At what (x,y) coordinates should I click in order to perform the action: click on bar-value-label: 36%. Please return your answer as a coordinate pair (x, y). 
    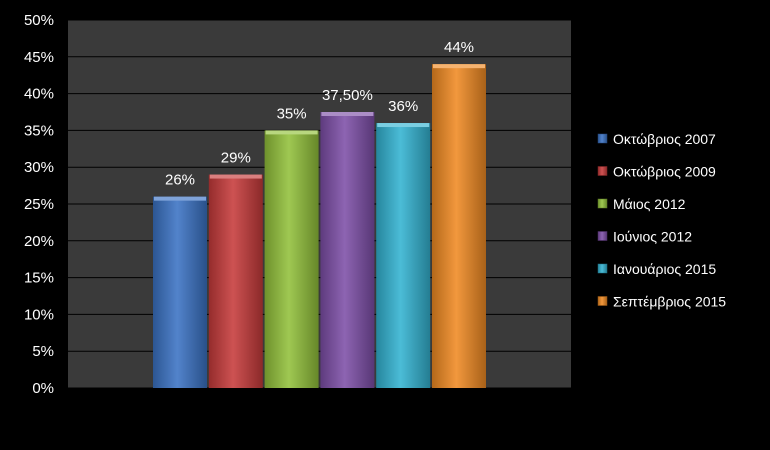
    Looking at the image, I should click on (403, 106).